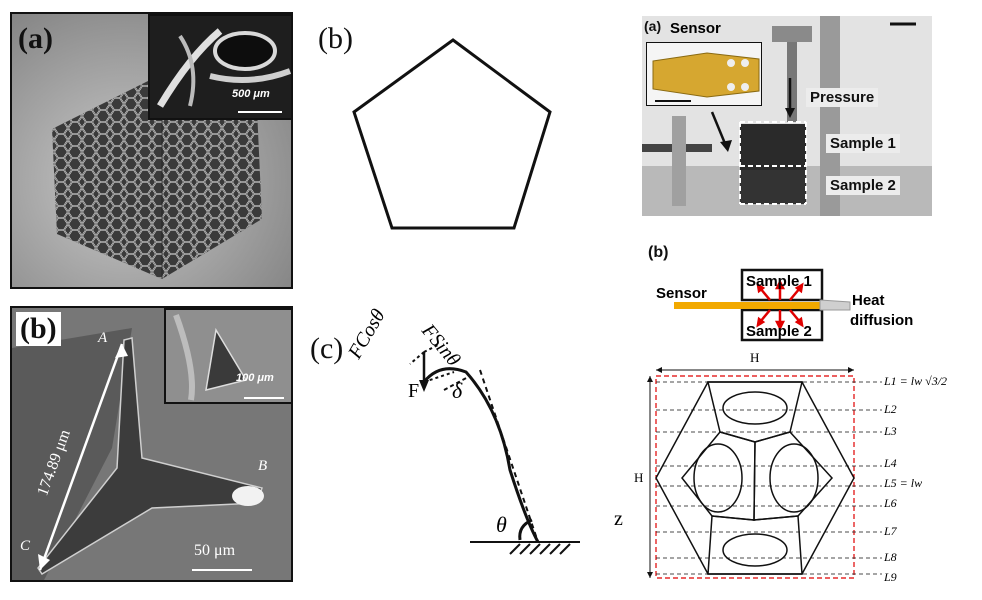  I want to click on level-l5-label: L5 = lw, so click(903, 483).